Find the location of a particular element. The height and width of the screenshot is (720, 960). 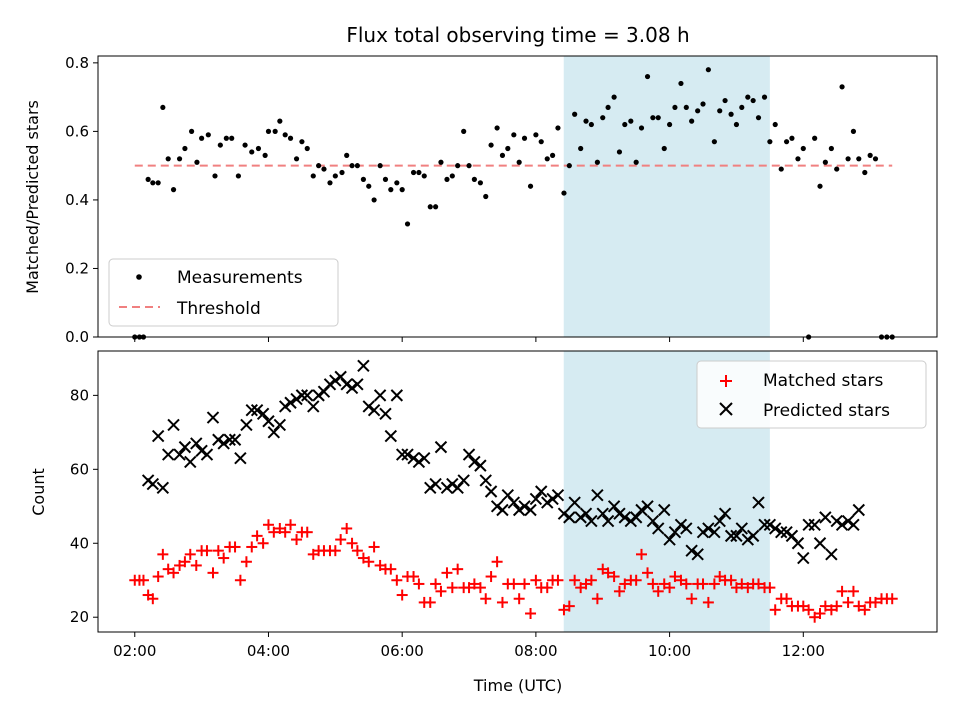

bottom-legend-box is located at coordinates (811, 394).